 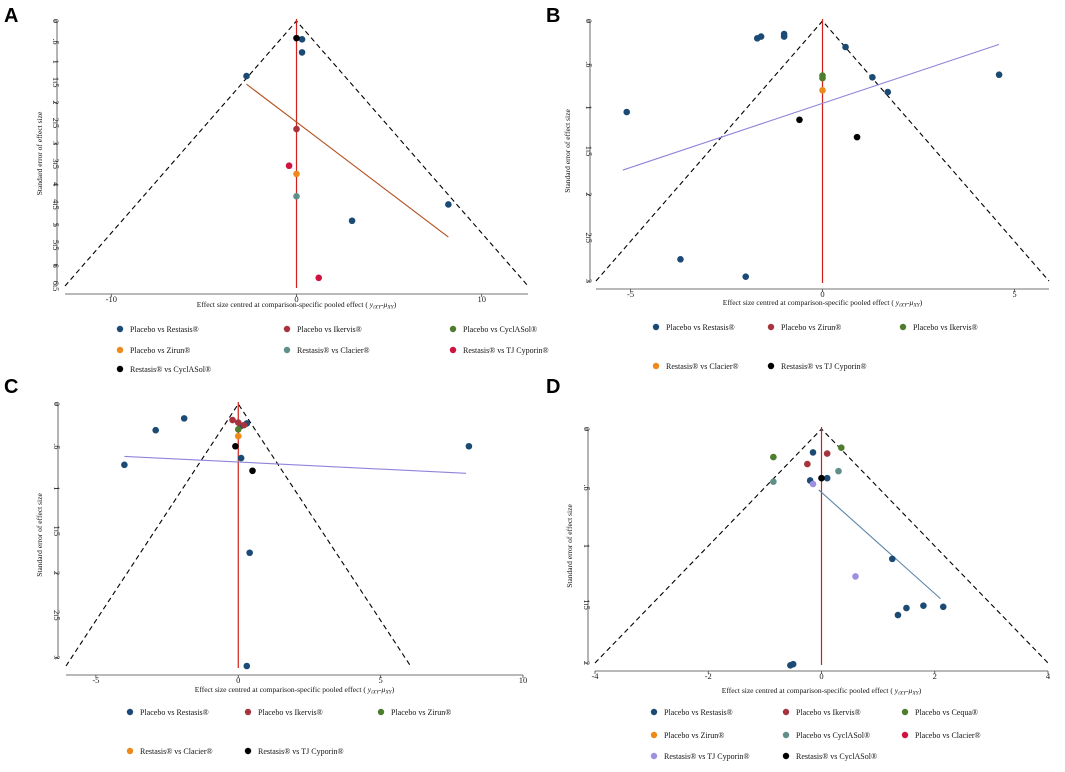 What do you see at coordinates (95, 680) in the screenshot?
I see `x-tick-label: -5` at bounding box center [95, 680].